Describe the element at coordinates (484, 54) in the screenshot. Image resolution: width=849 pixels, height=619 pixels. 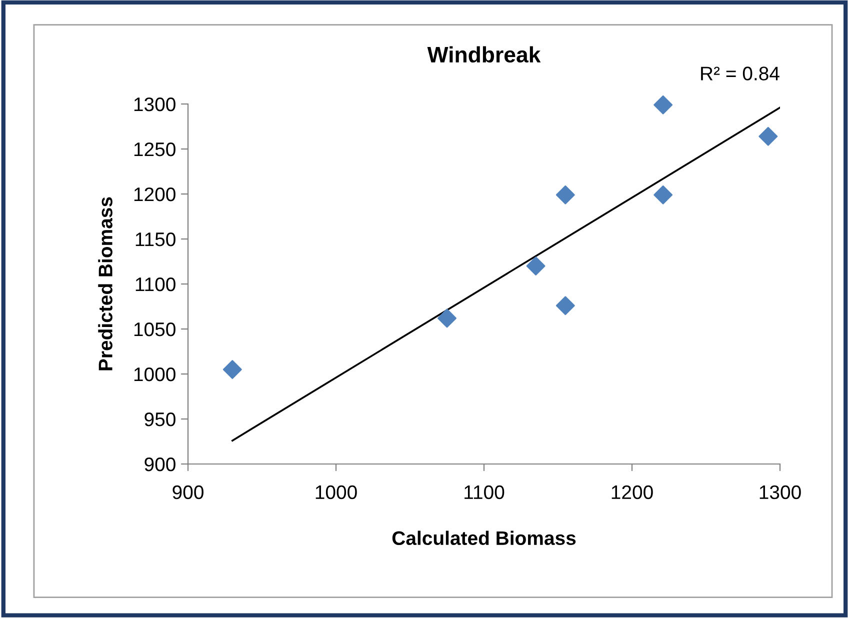
I see `chart-title: Windbreak` at that location.